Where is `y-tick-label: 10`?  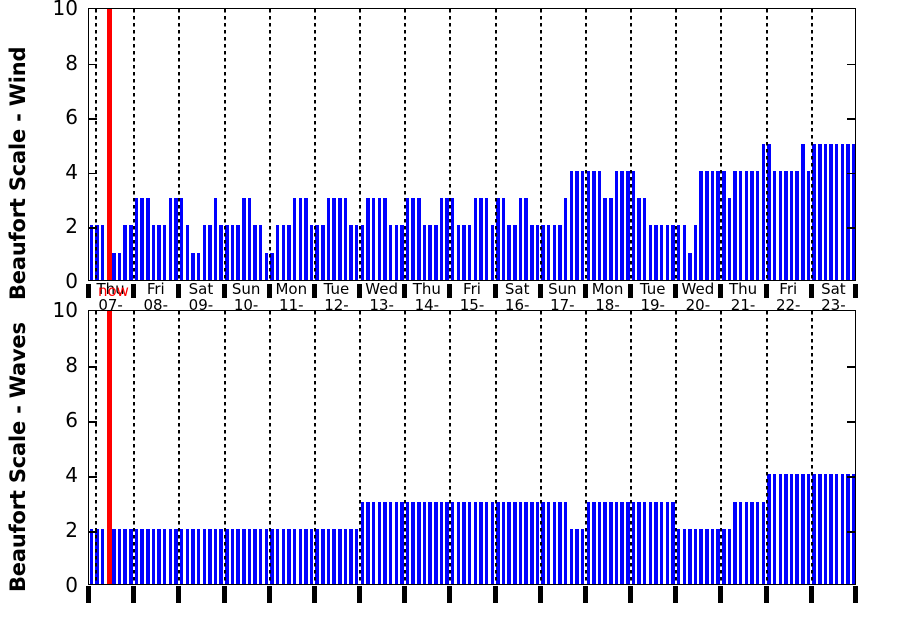 y-tick-label: 10 is located at coordinates (65, 310).